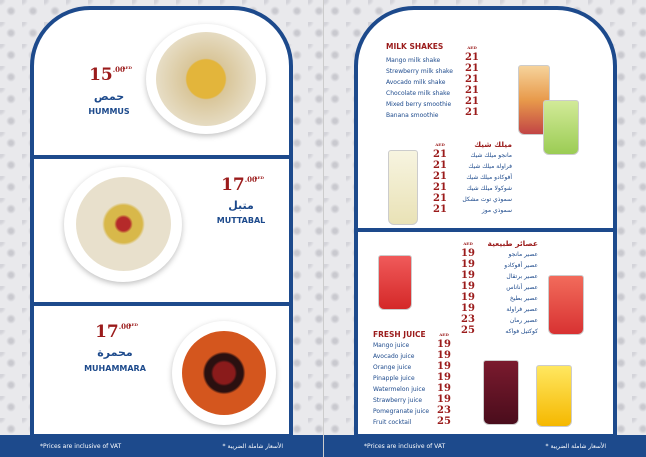  Describe the element at coordinates (491, 155) in the screenshot. I see `menu-item: مانجو ميلك شيك` at that location.